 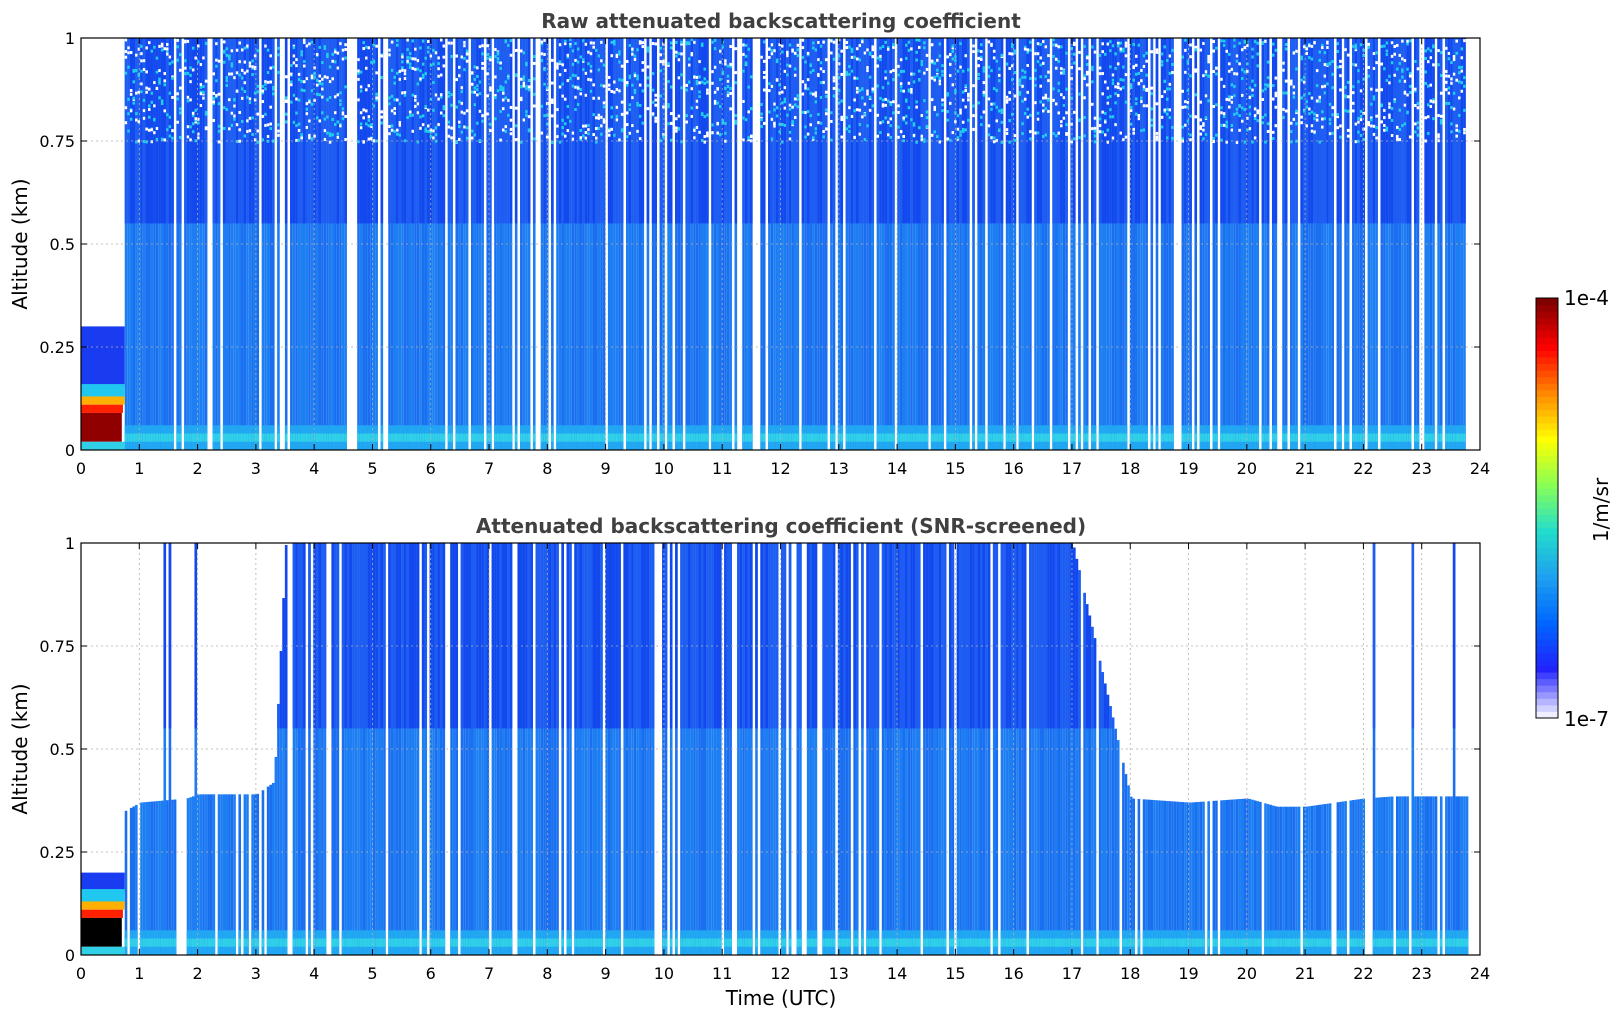 What do you see at coordinates (606, 468) in the screenshot?
I see `x-tick-label: 9` at bounding box center [606, 468].